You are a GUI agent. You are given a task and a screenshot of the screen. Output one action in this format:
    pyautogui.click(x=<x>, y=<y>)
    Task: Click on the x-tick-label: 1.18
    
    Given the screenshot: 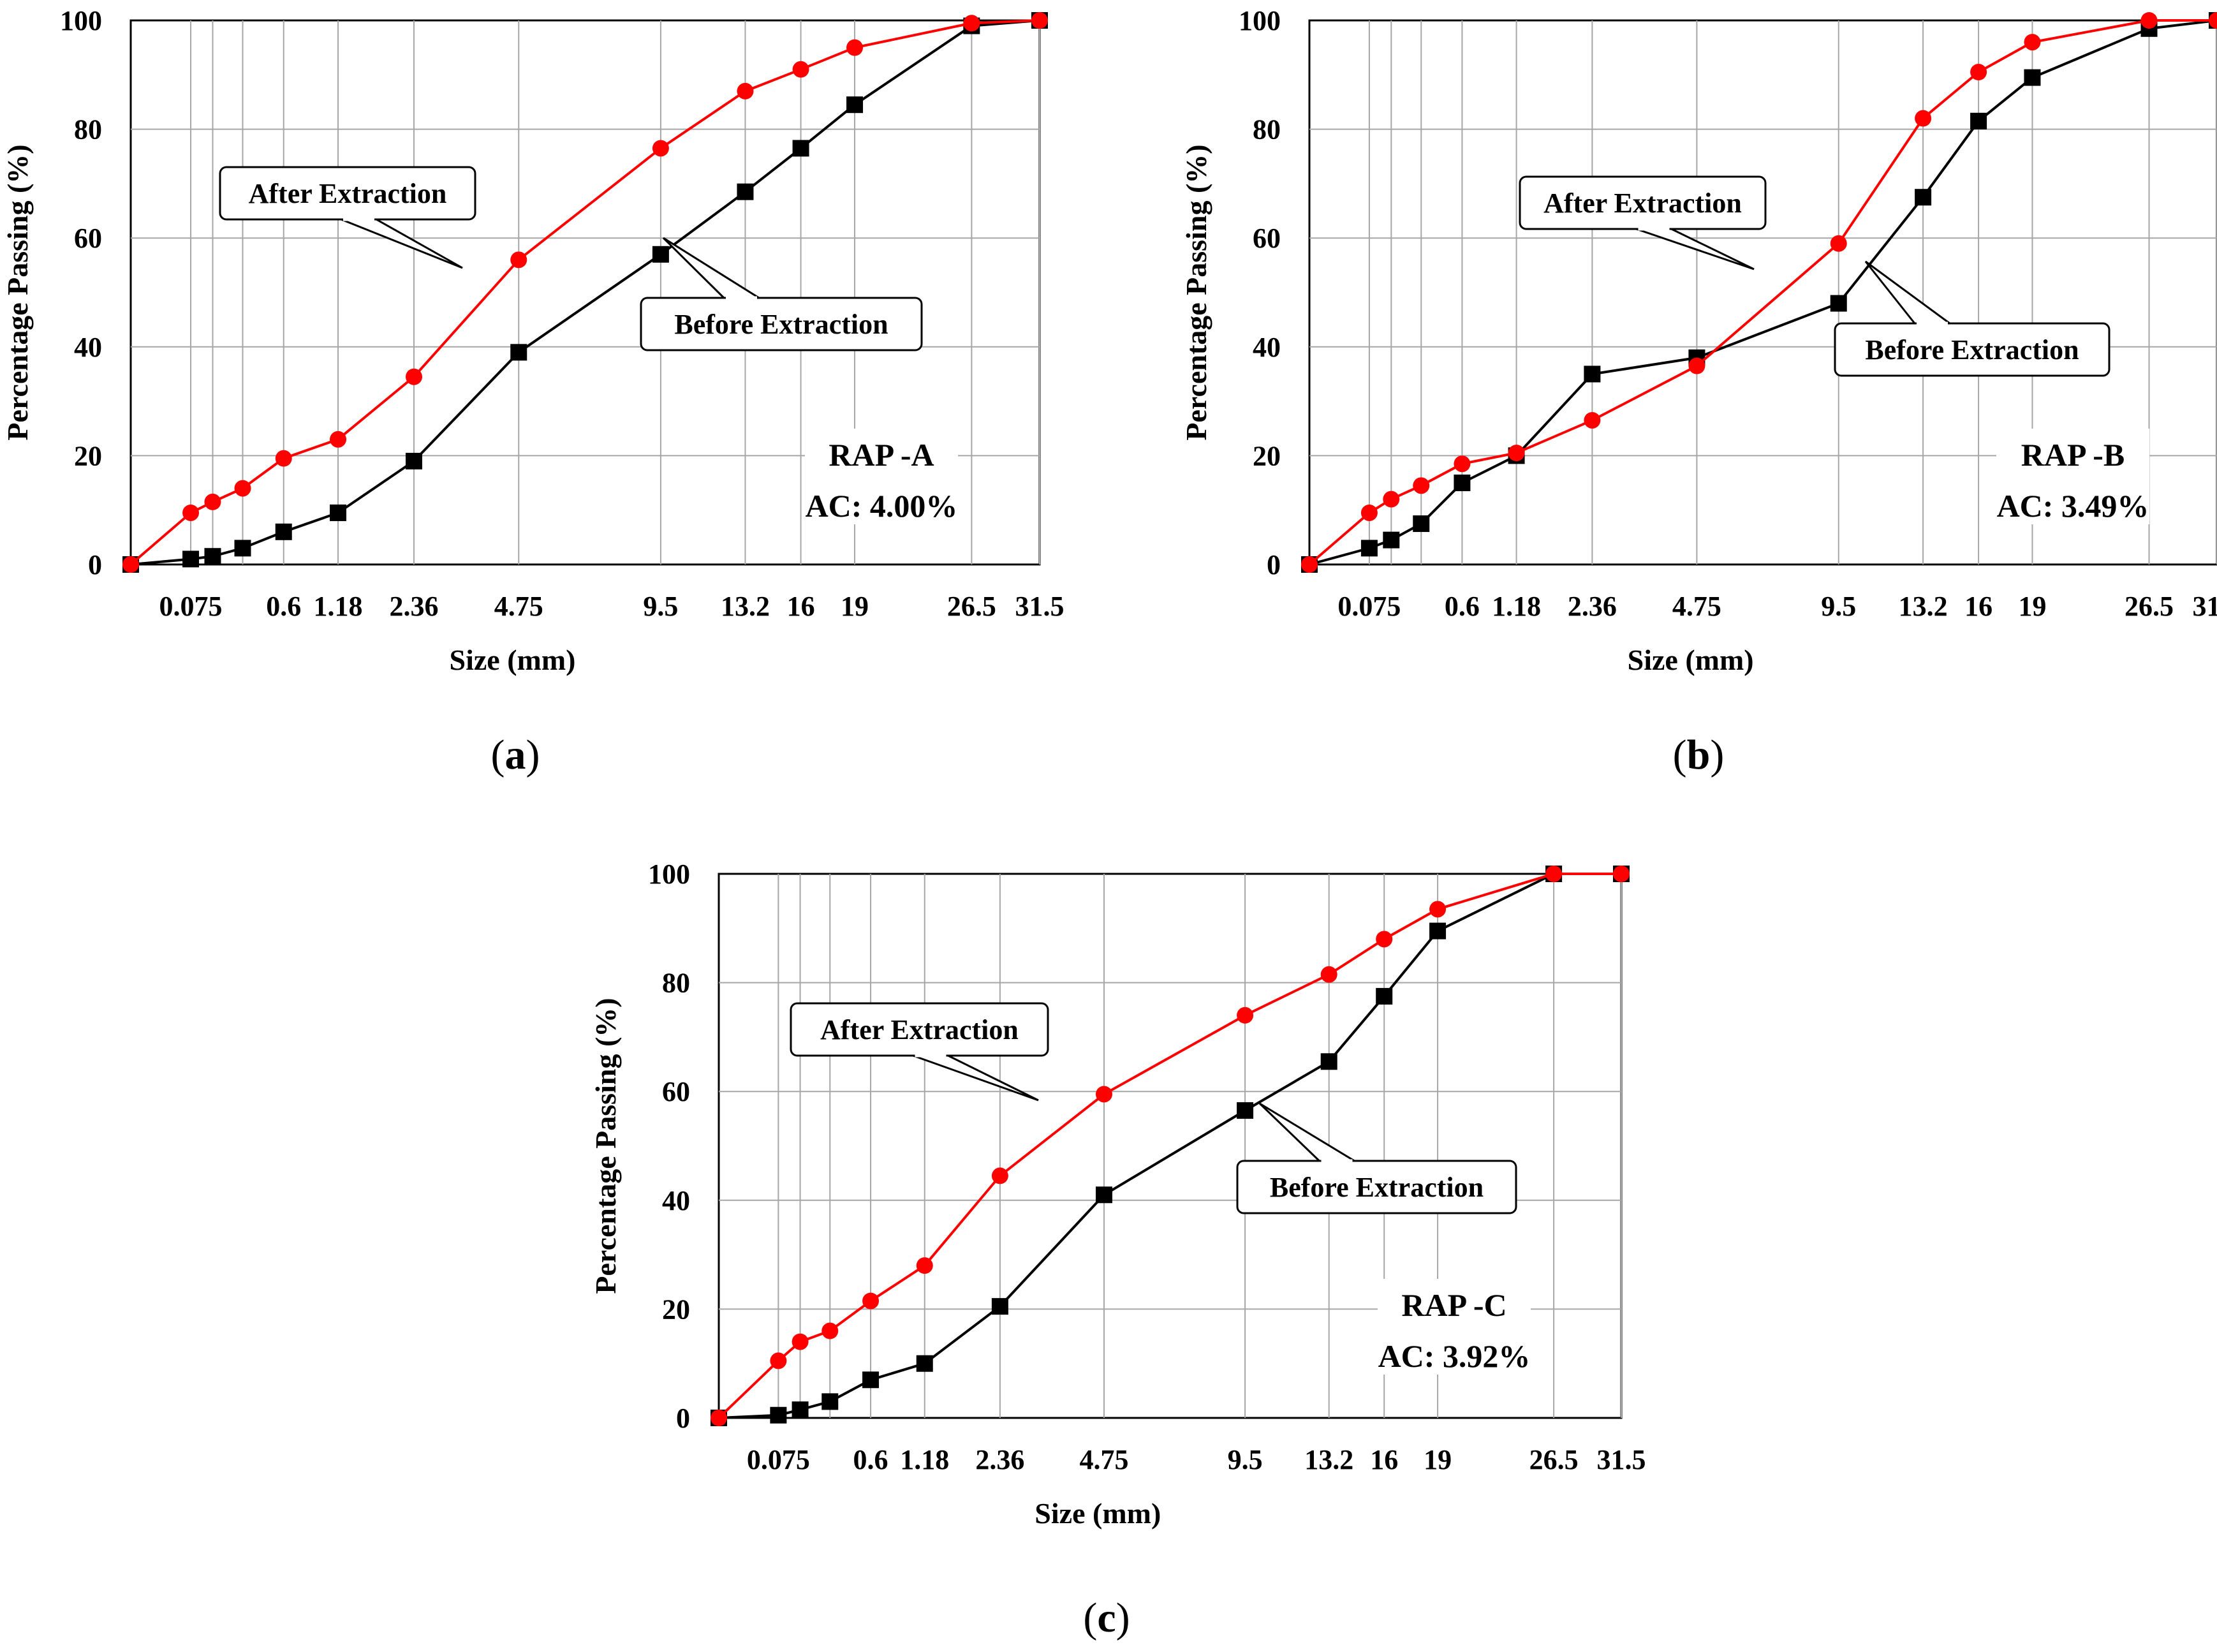 What is the action you would take?
    pyautogui.click(x=924, y=1459)
    